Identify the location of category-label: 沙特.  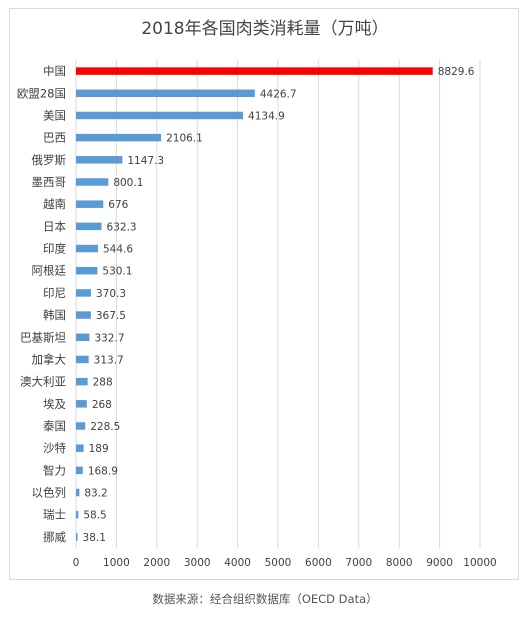
(54, 448).